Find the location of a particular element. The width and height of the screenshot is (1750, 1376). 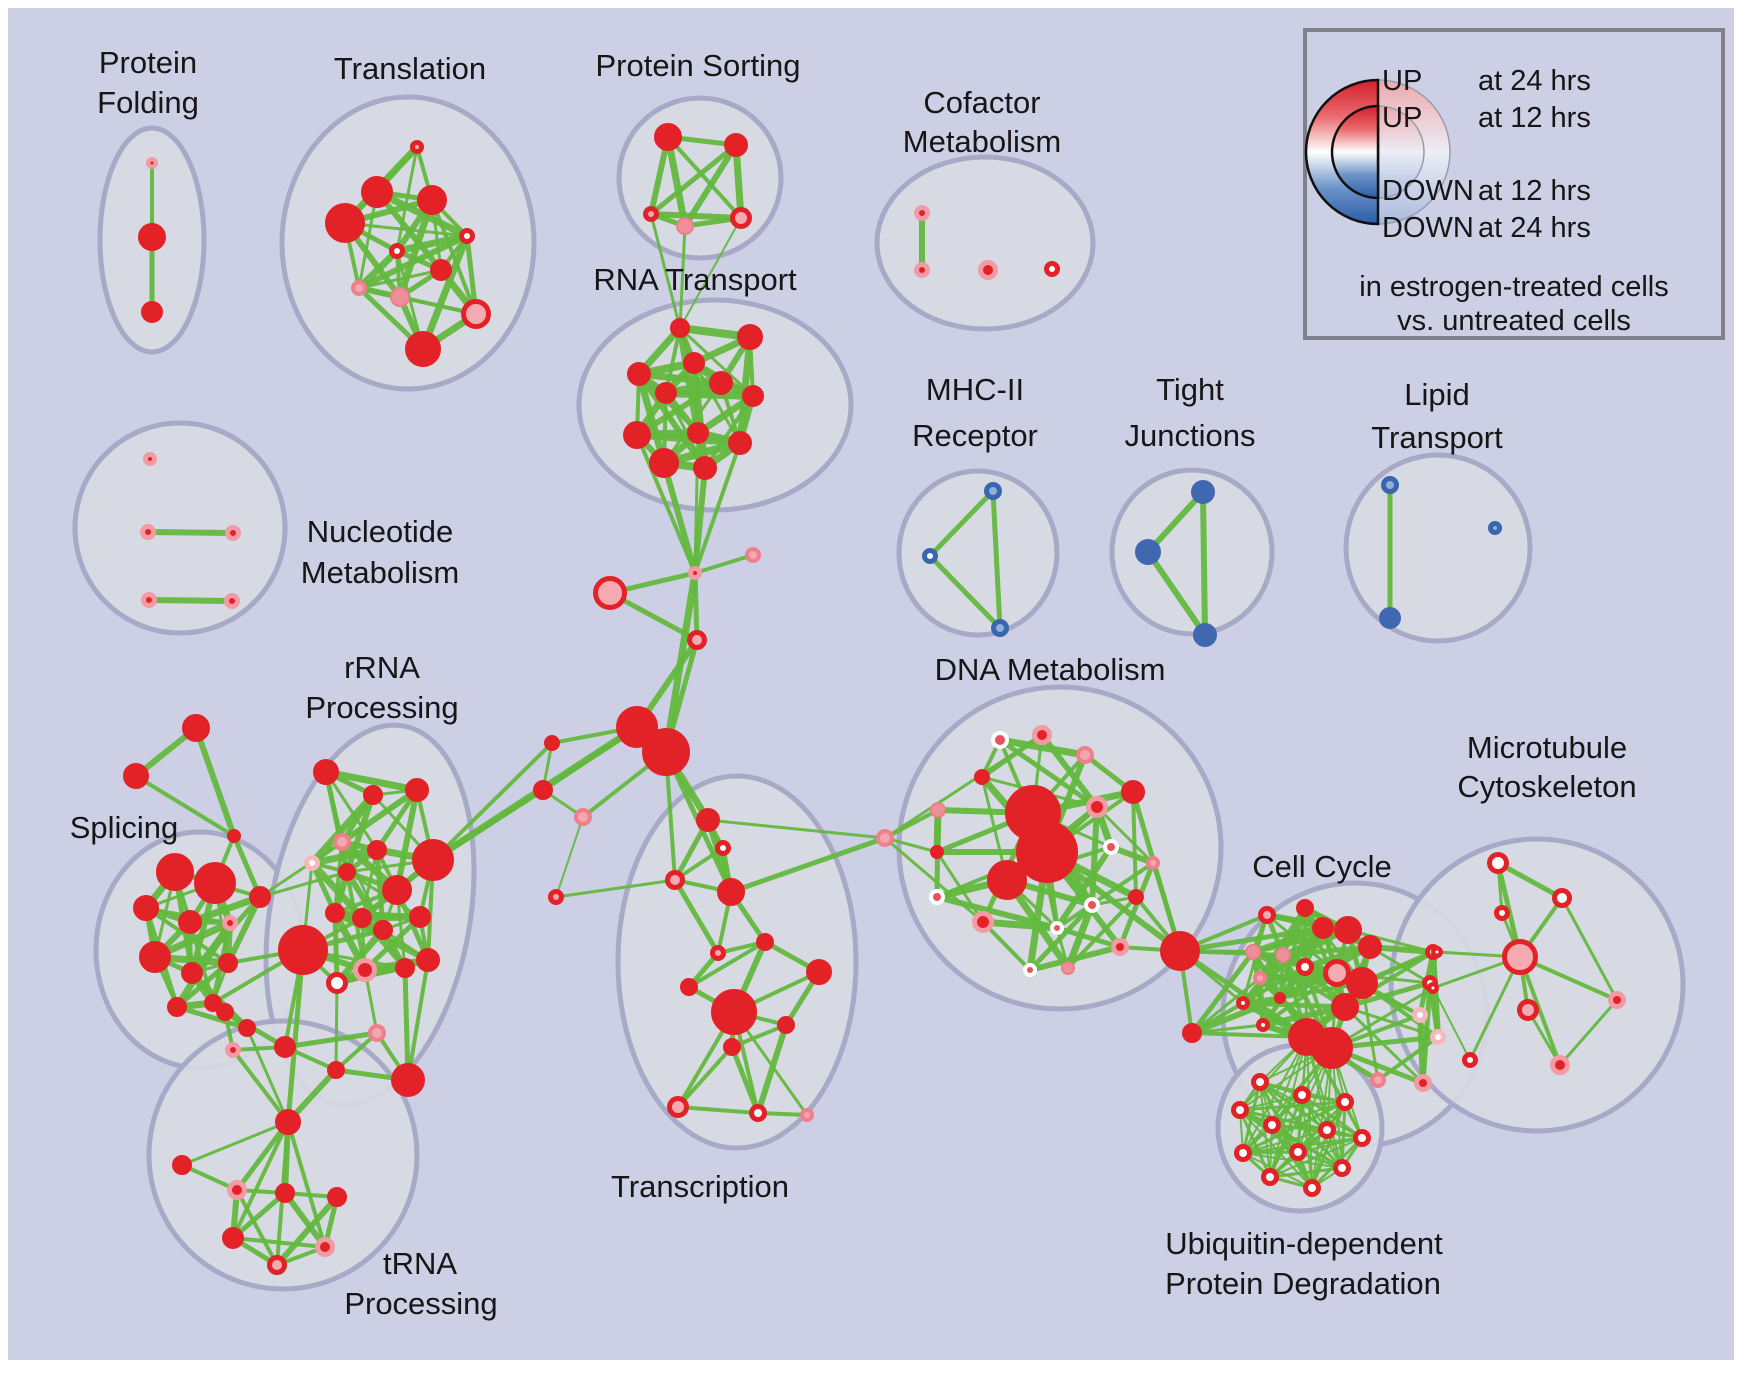

legend-time-label: at 12 hrs is located at coordinates (1534, 118).